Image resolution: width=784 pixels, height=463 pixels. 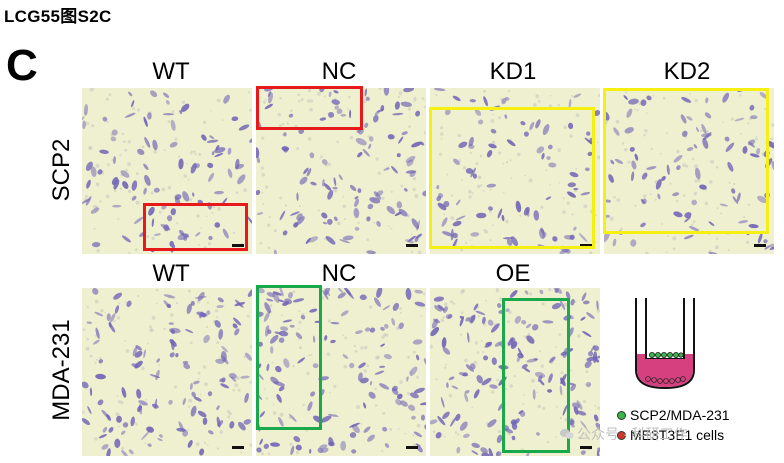 What do you see at coordinates (171, 71) in the screenshot?
I see `row1-col-label-wt: WT` at bounding box center [171, 71].